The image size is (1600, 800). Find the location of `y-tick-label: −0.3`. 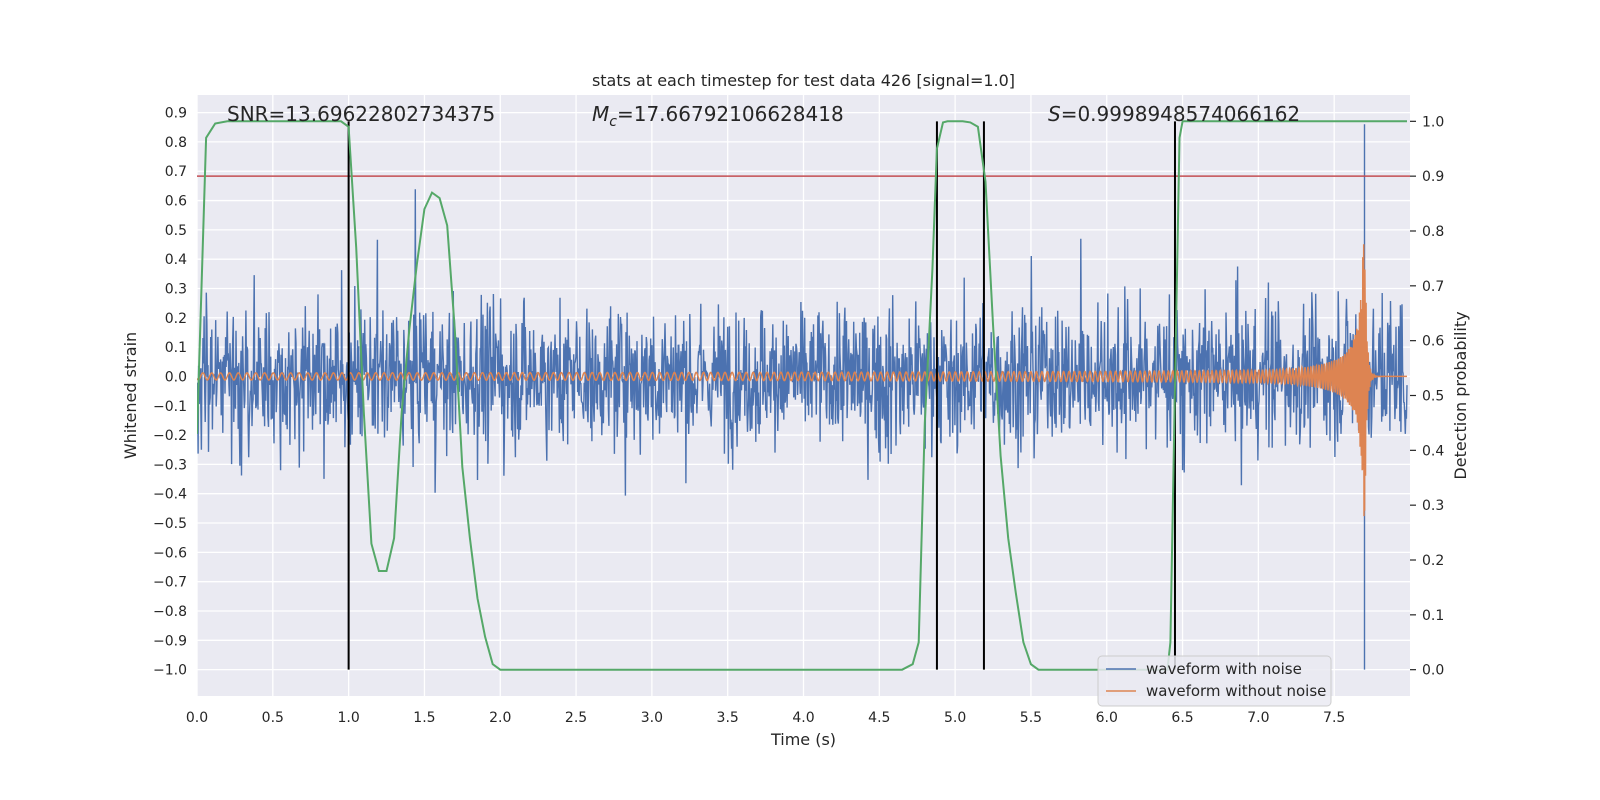

y-tick-label: −0.3 is located at coordinates (170, 465).